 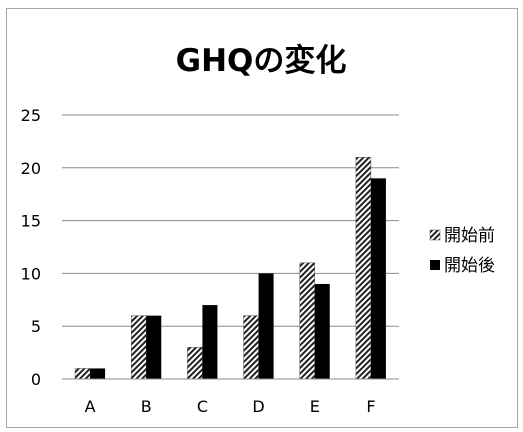 I want to click on legend-label-1: 開始前, so click(x=469, y=236).